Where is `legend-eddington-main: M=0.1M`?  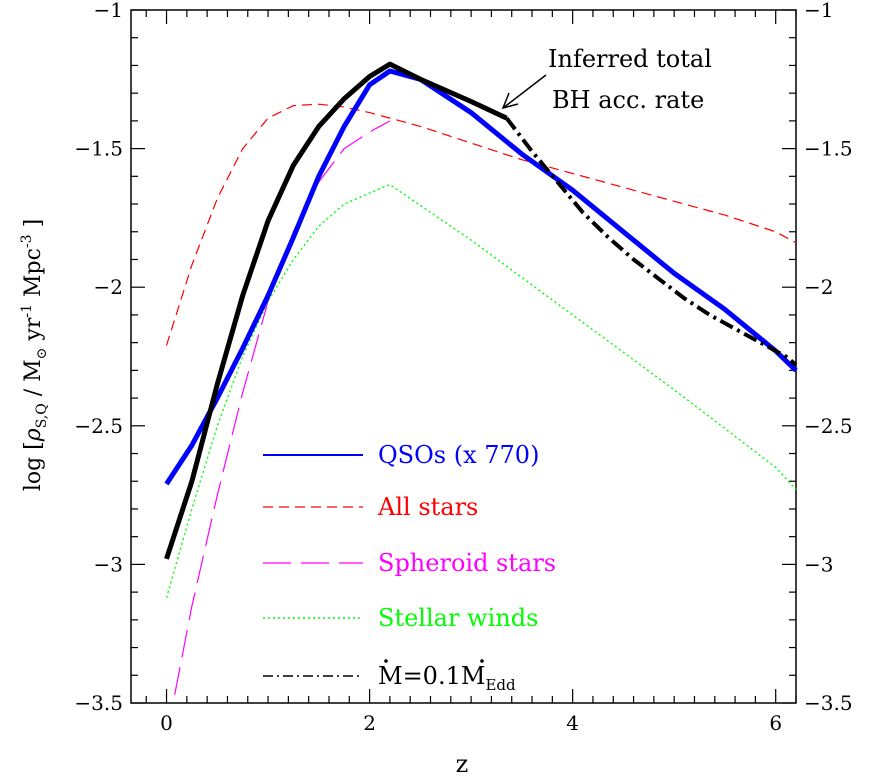 legend-eddington-main: M=0.1M is located at coordinates (431, 676).